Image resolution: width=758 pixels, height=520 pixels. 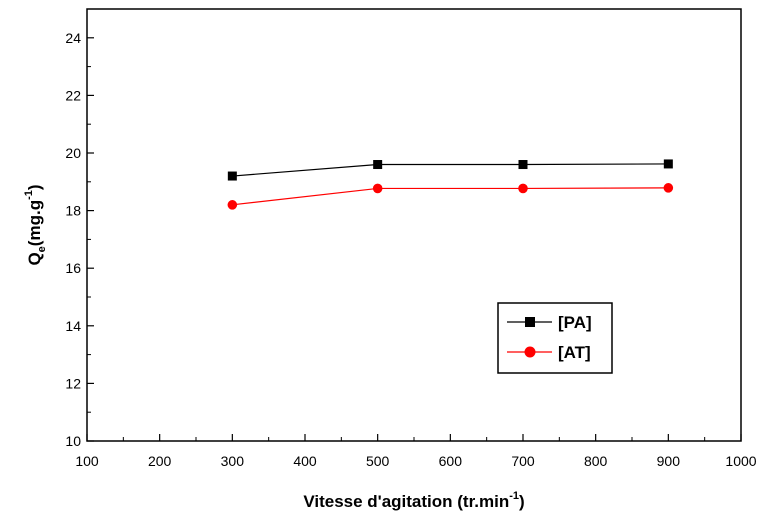 What do you see at coordinates (34, 187) in the screenshot?
I see `y-axis-title-tail: )` at bounding box center [34, 187].